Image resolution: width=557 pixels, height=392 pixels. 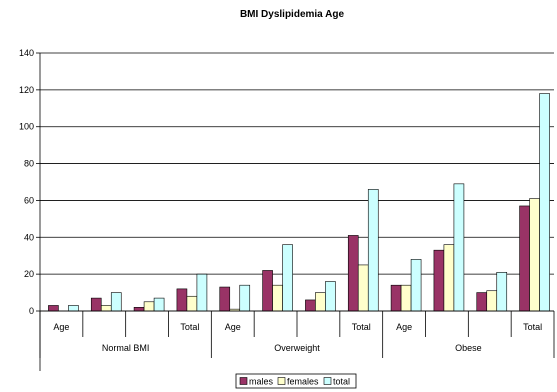 I want to click on legend-label-total: total, so click(x=341, y=382).